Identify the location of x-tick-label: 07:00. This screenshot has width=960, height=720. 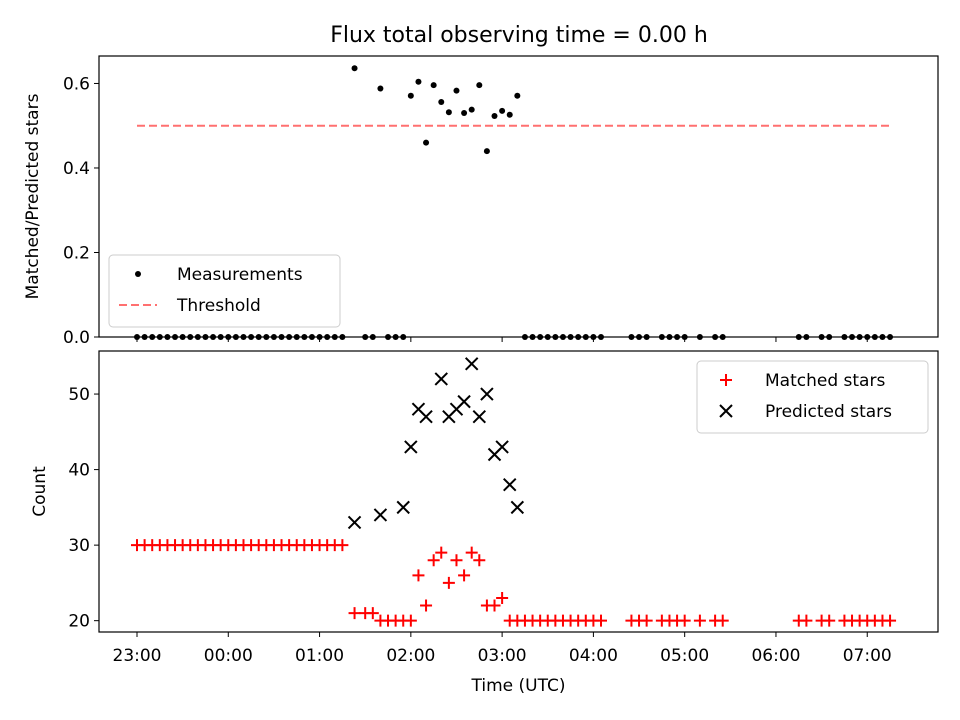
(867, 656).